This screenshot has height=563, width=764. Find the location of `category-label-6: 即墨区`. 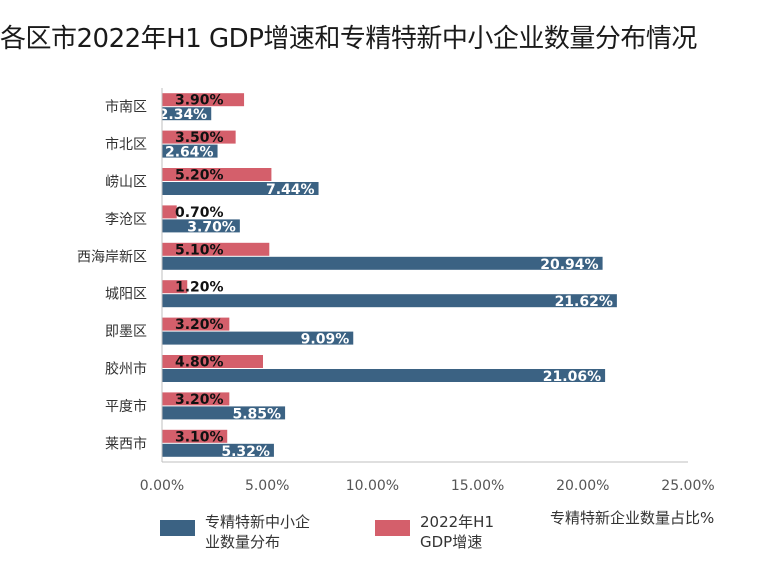

category-label-6: 即墨区 is located at coordinates (126, 332).